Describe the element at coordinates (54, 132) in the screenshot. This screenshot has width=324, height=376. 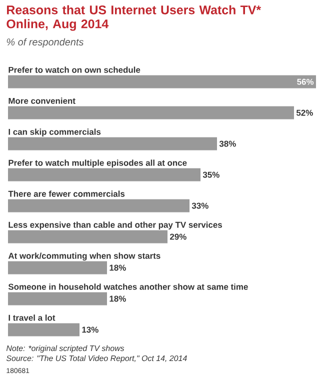
I see `y-tick-label: I can skip commercials` at that location.